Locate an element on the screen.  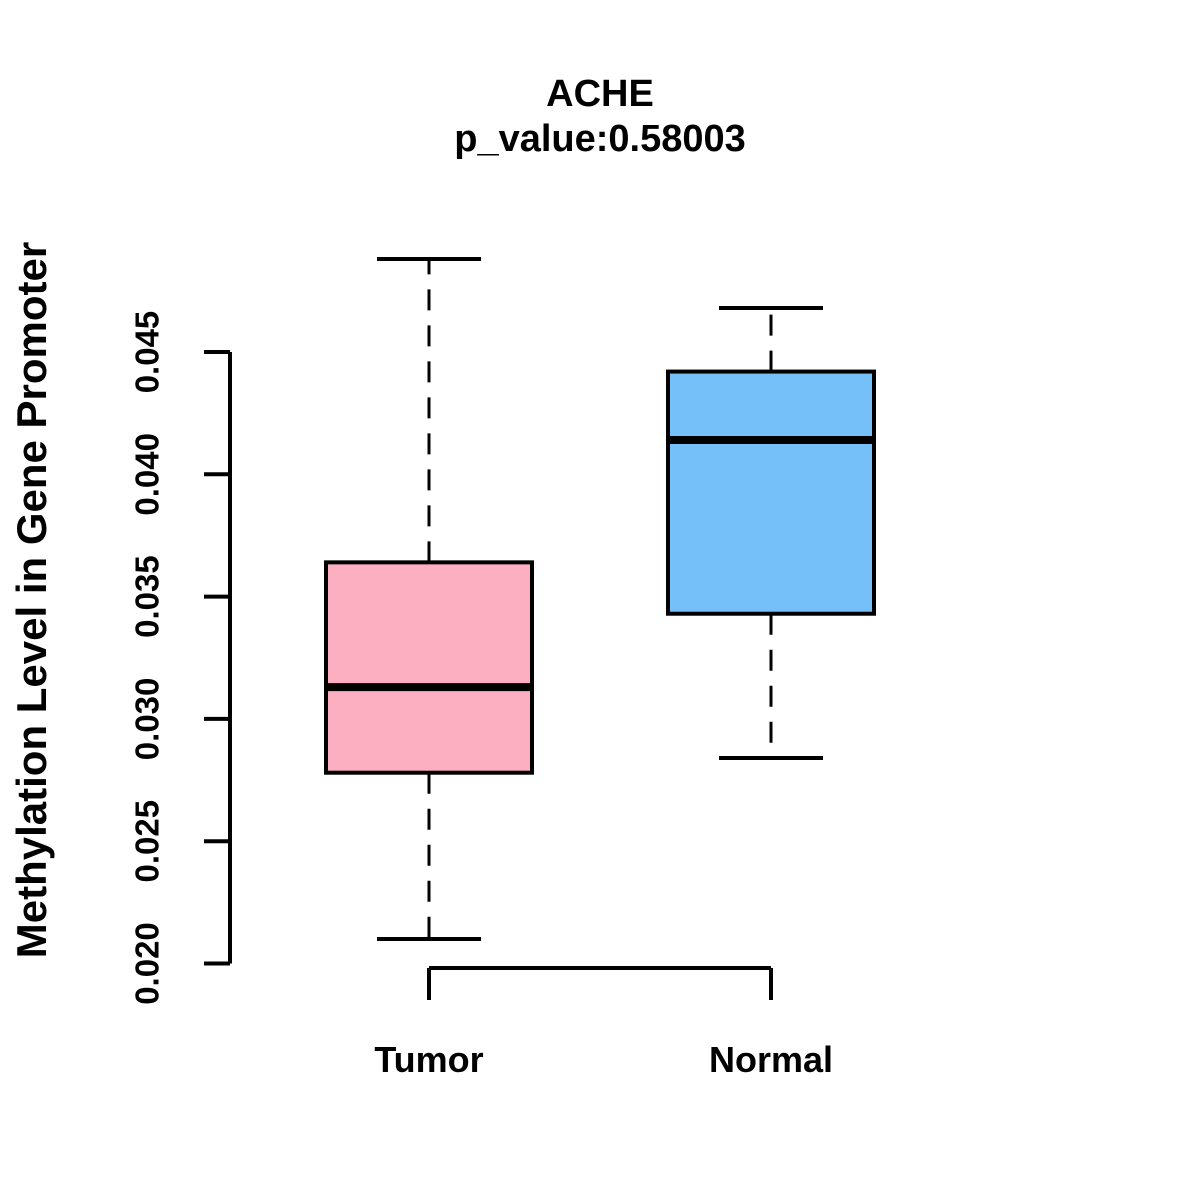
title-block: ACHE p_value:0.58003 is located at coordinates (600, 117).